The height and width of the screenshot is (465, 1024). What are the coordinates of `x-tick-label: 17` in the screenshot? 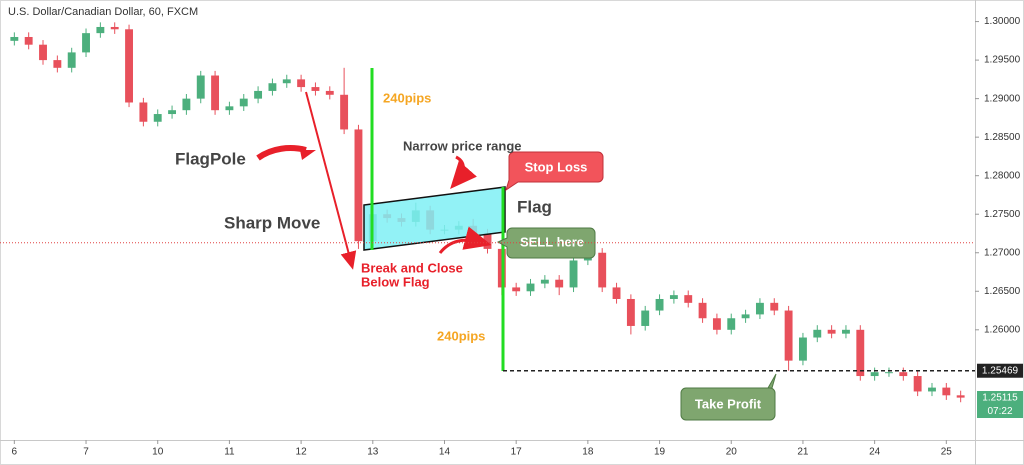 It's located at (517, 452).